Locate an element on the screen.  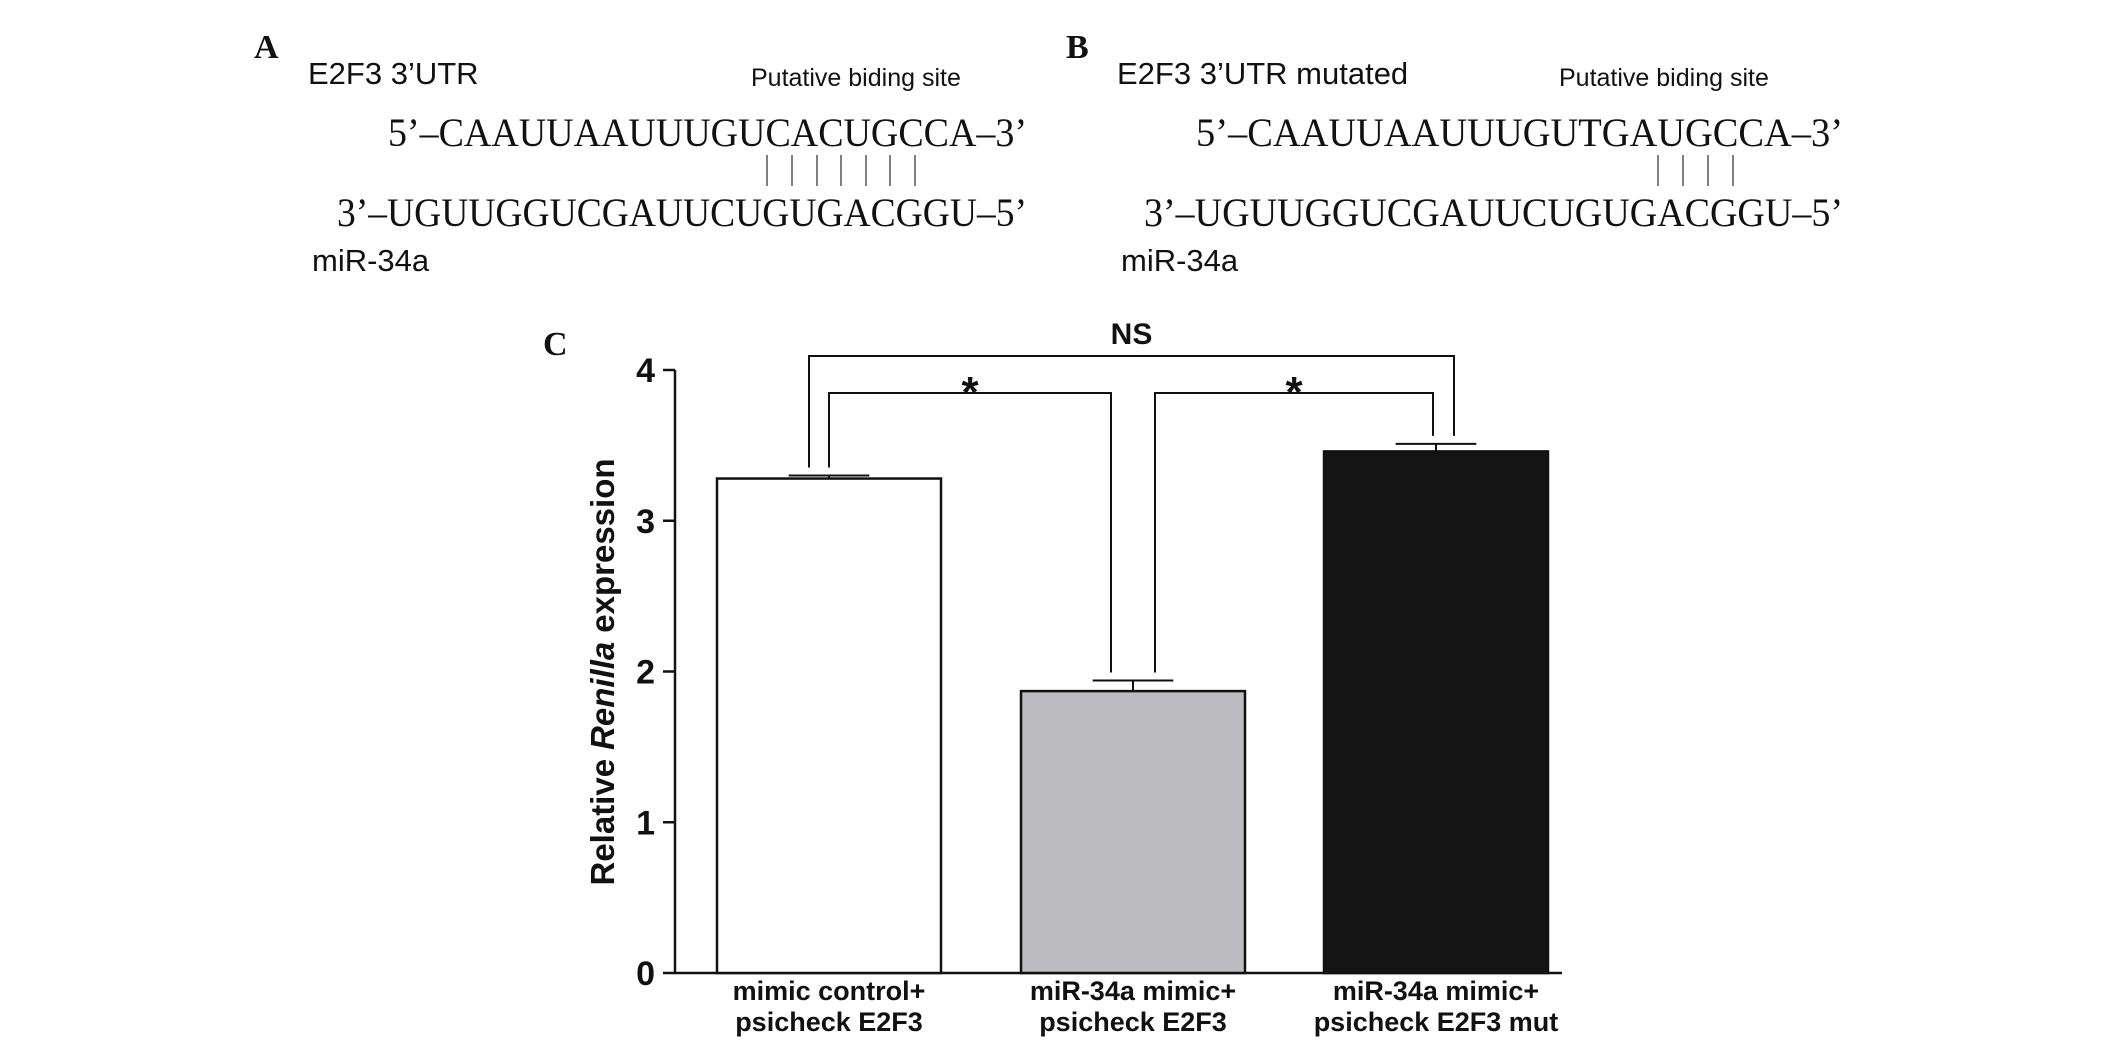
x-tick-label: mimic control+ is located at coordinates (829, 991).